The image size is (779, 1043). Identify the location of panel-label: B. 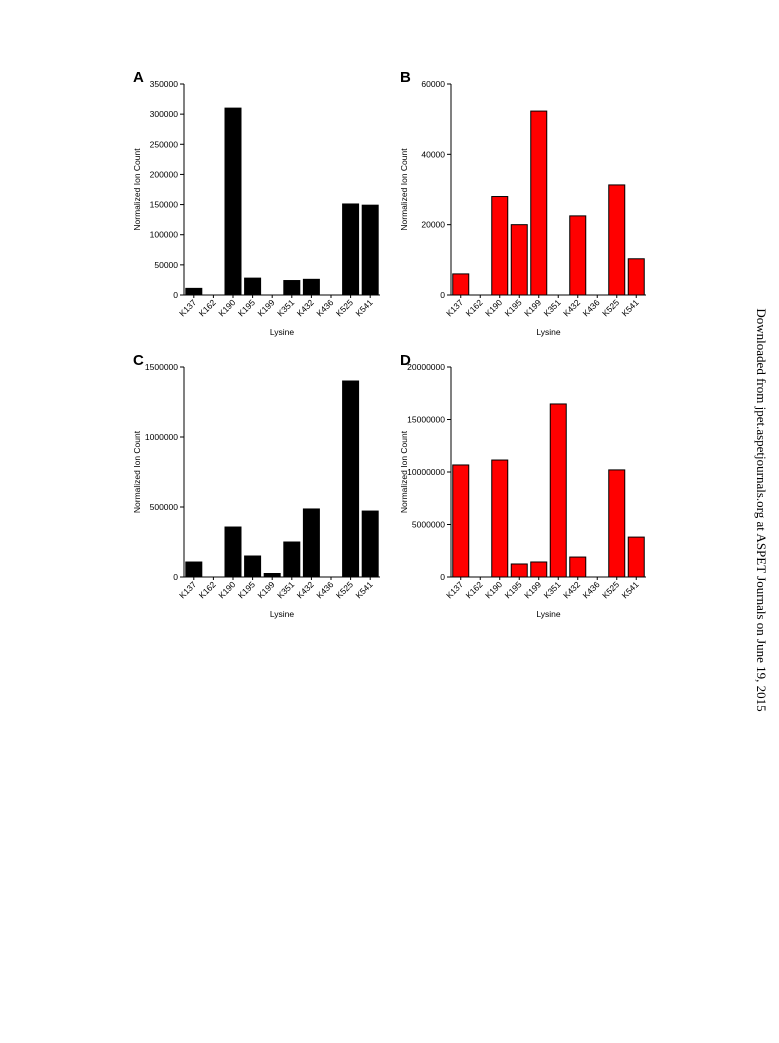
(405, 77).